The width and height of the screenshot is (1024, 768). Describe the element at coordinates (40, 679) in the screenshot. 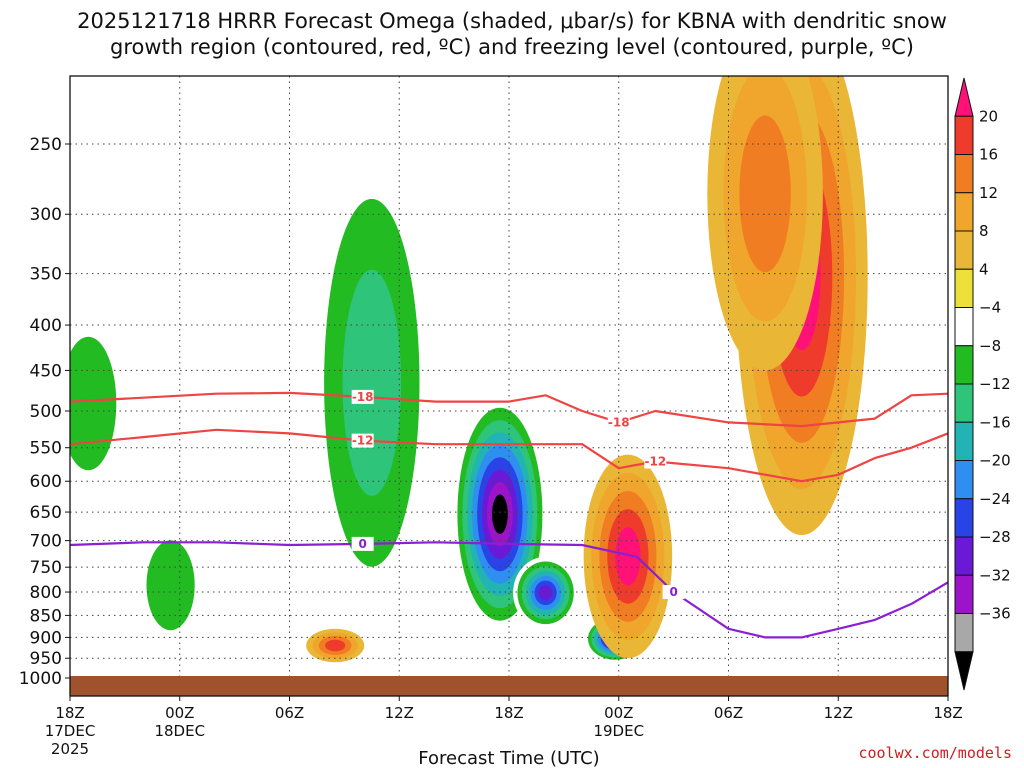

I see `y-tick-label-1000: 1000` at that location.